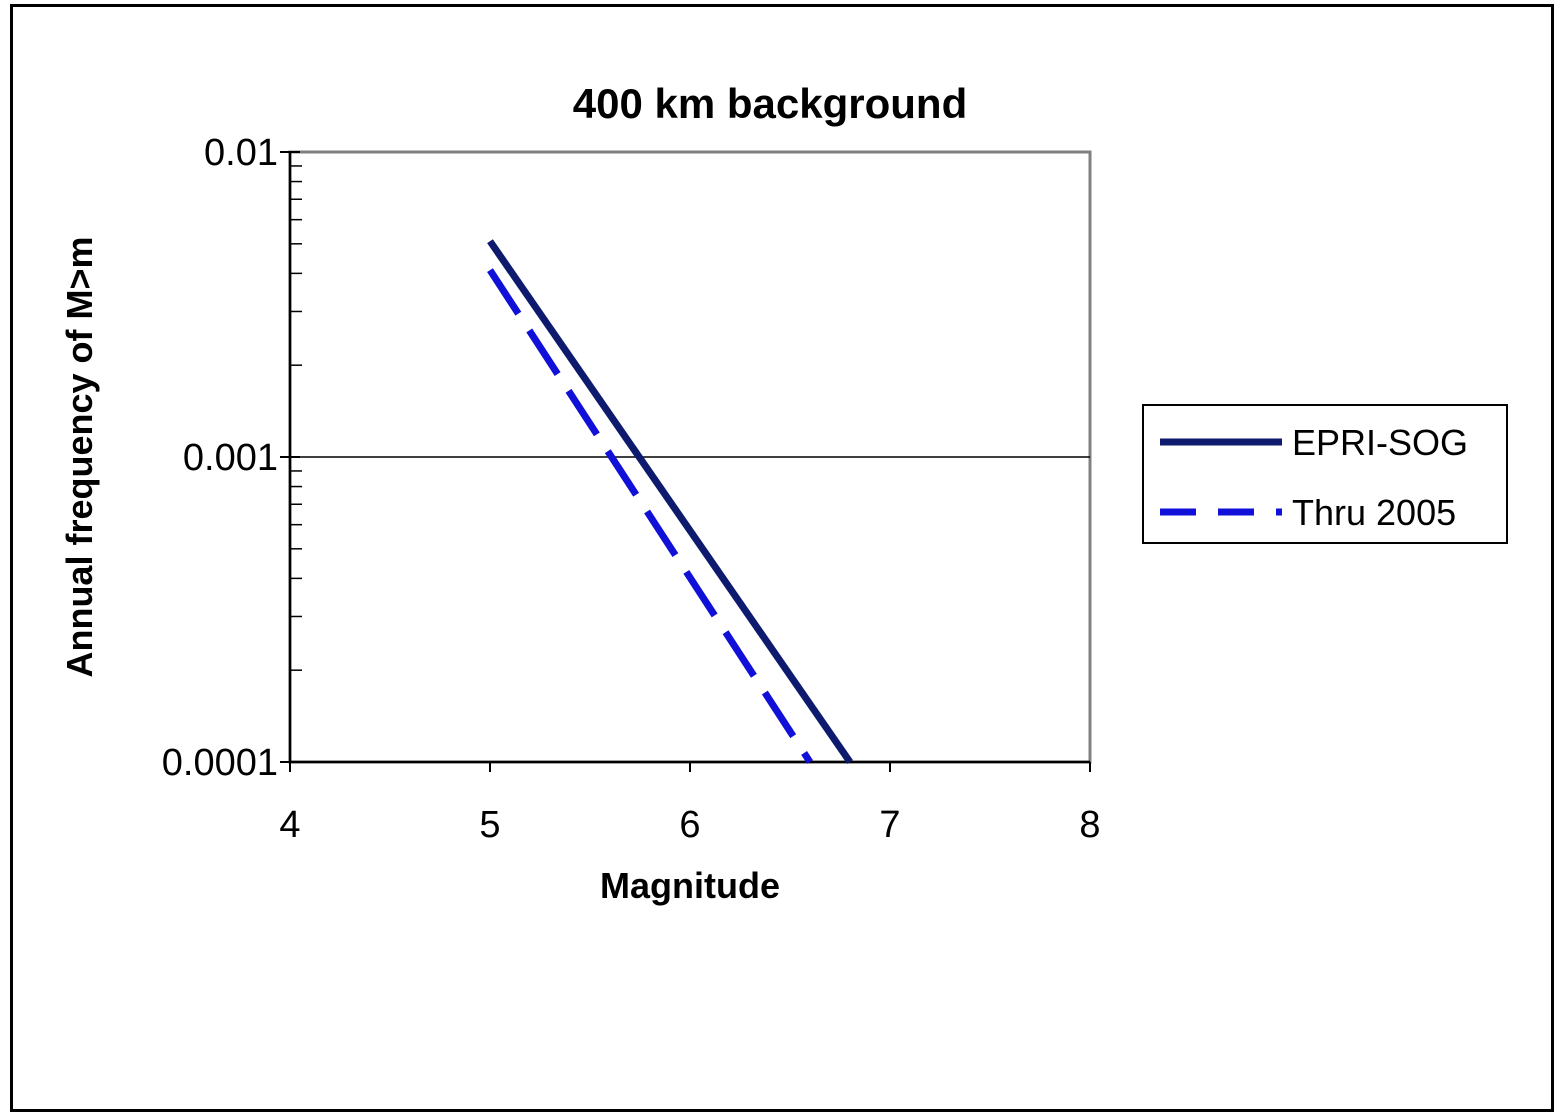 The height and width of the screenshot is (1118, 1564). I want to click on legend-label-1: EPRI-SOG, so click(1380, 442).